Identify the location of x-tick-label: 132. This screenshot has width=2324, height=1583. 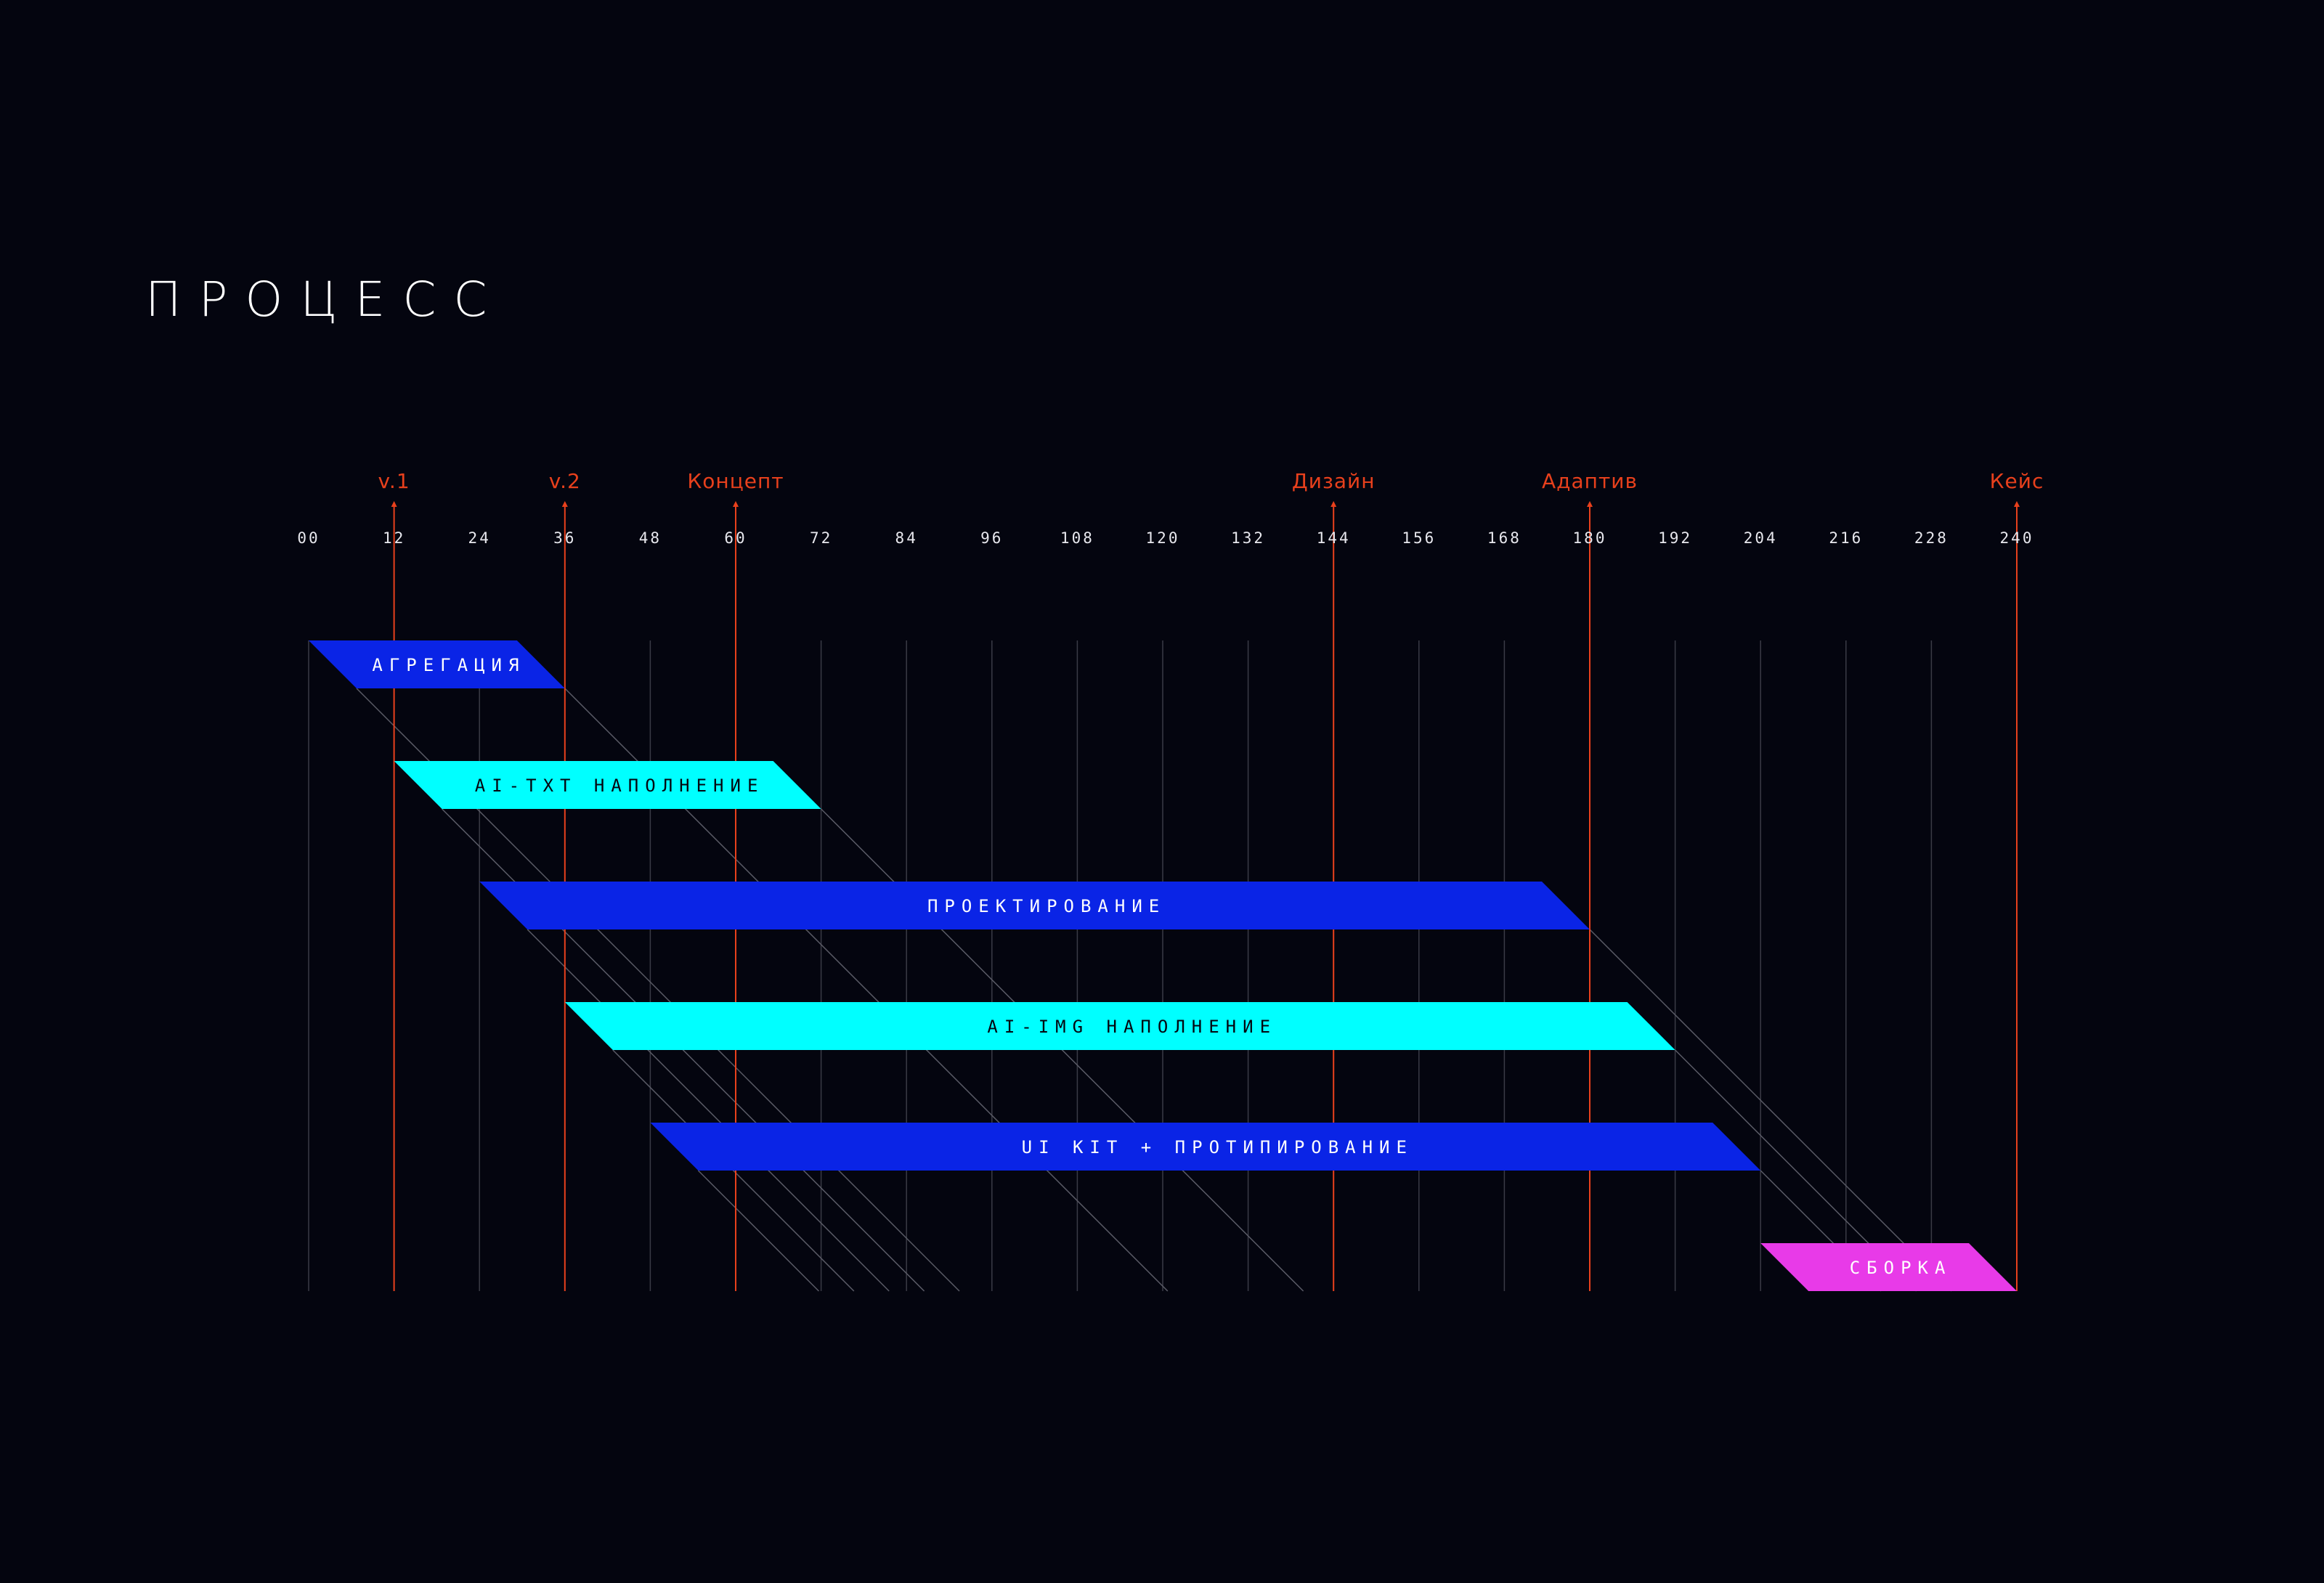
(1248, 538).